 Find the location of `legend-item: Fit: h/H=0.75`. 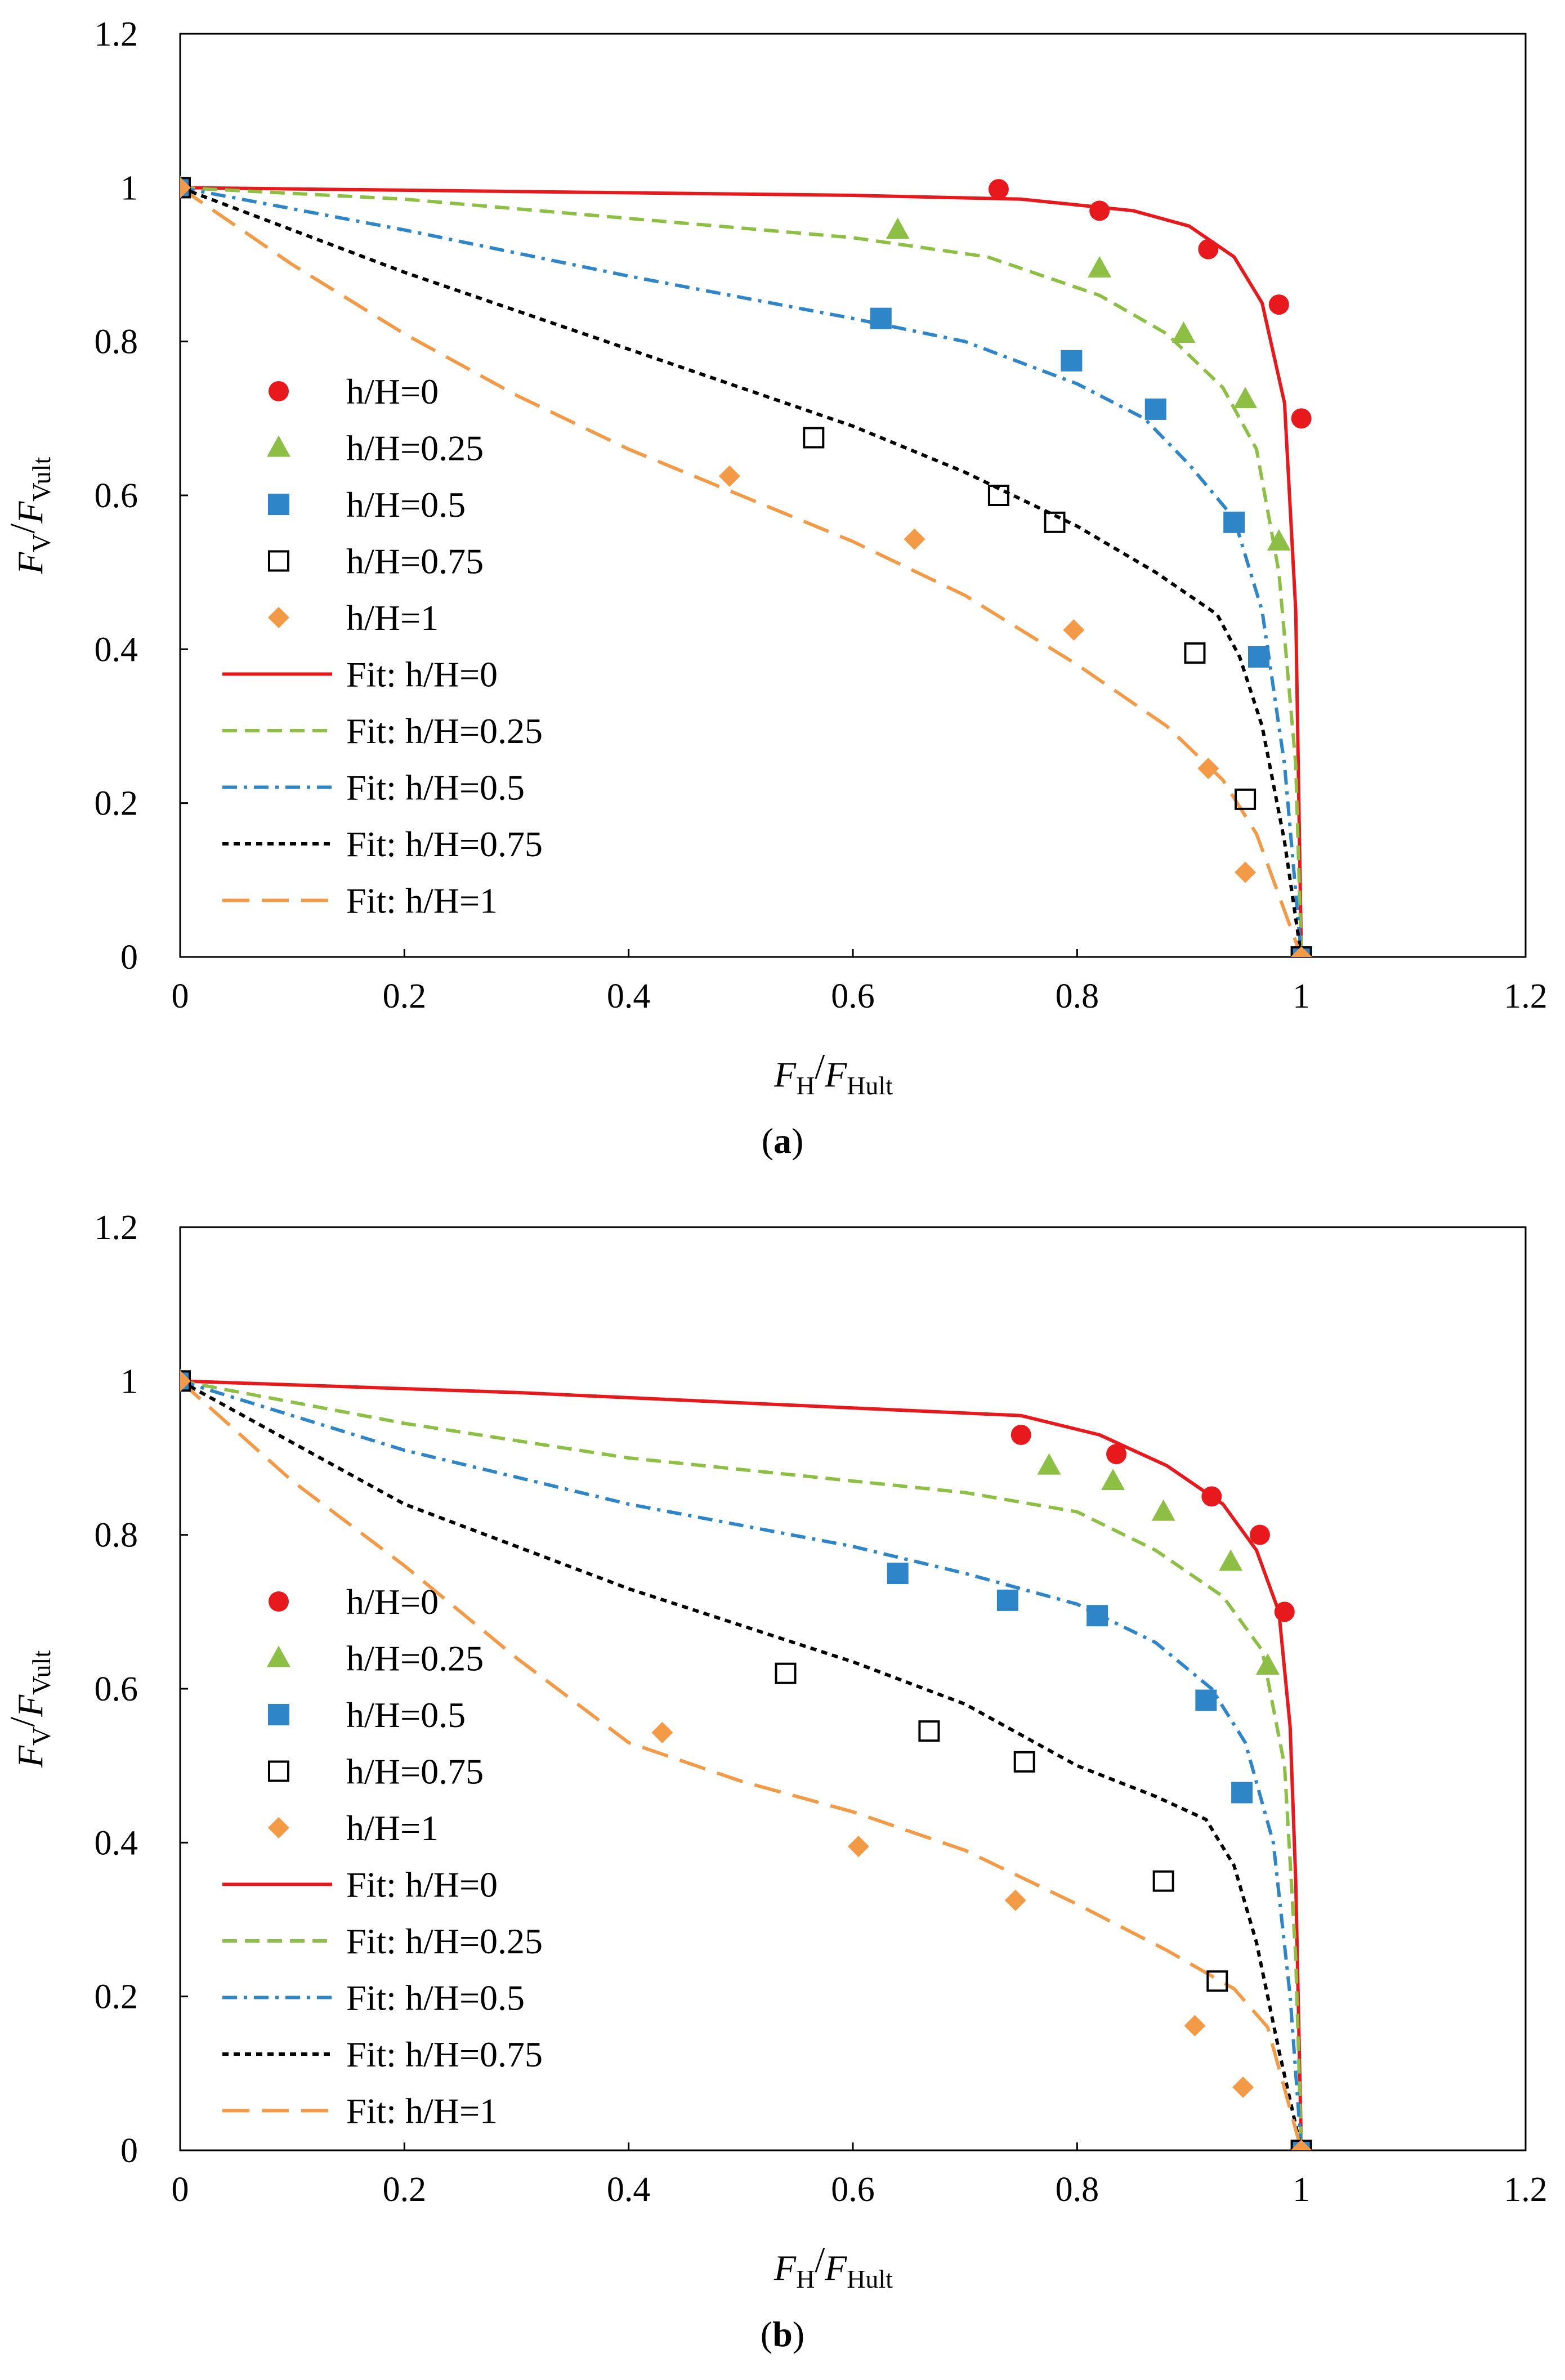

legend-item: Fit: h/H=0.75 is located at coordinates (383, 844).